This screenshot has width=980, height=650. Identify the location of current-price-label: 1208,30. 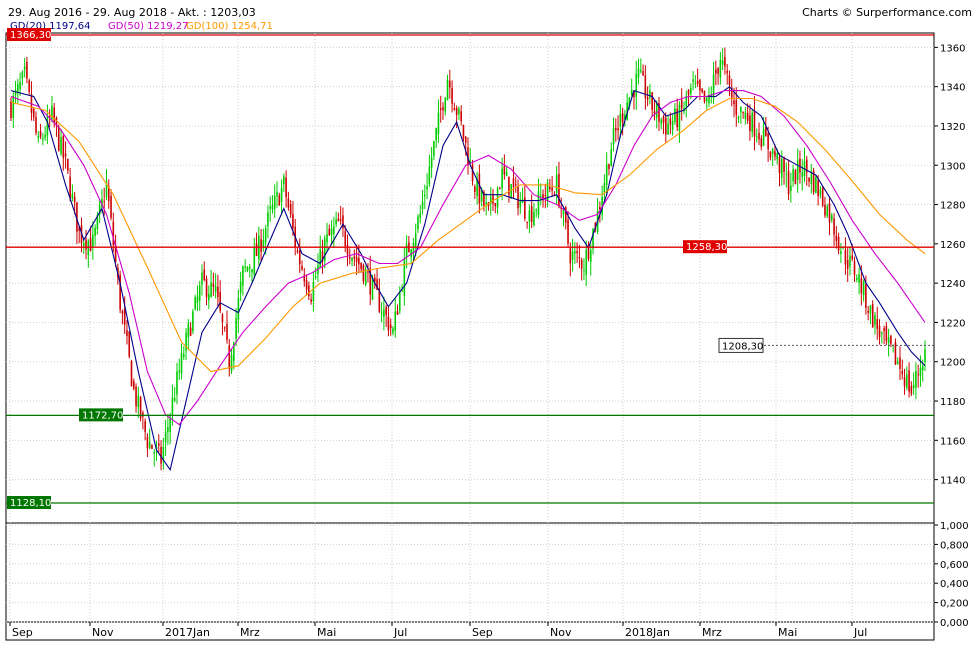
(742, 346).